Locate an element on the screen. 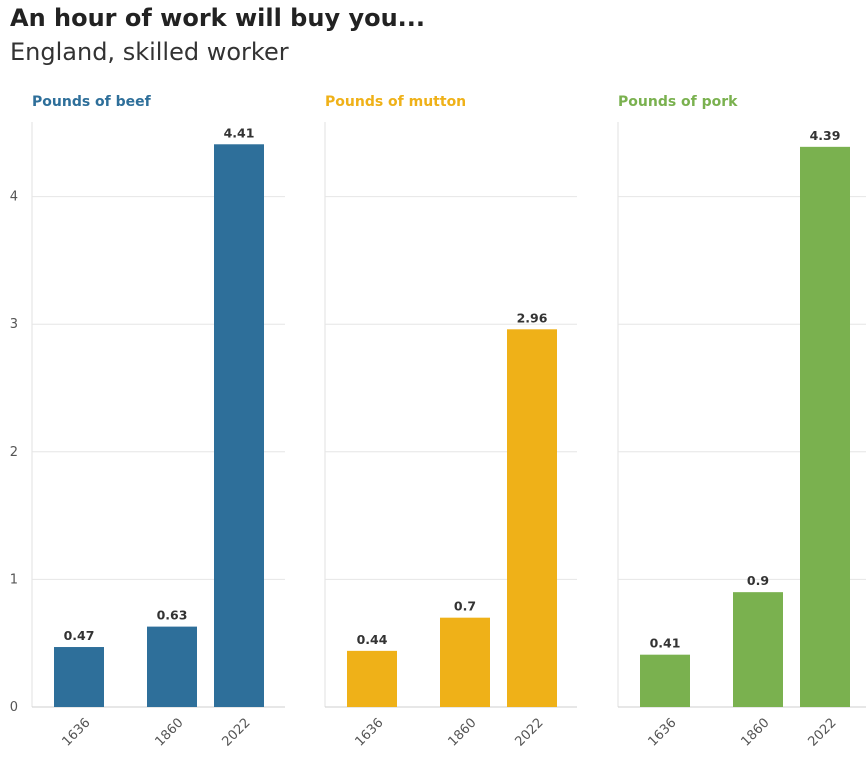  y-tick-label: 0 is located at coordinates (14, 707).